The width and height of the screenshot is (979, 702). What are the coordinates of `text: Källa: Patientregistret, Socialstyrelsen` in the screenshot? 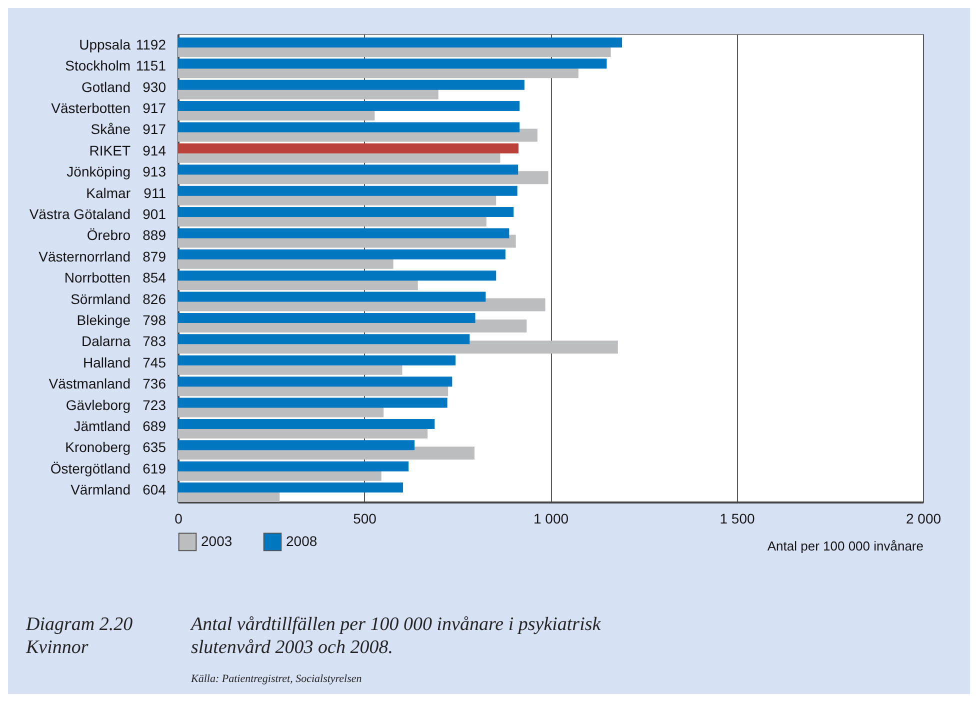 It's located at (277, 679).